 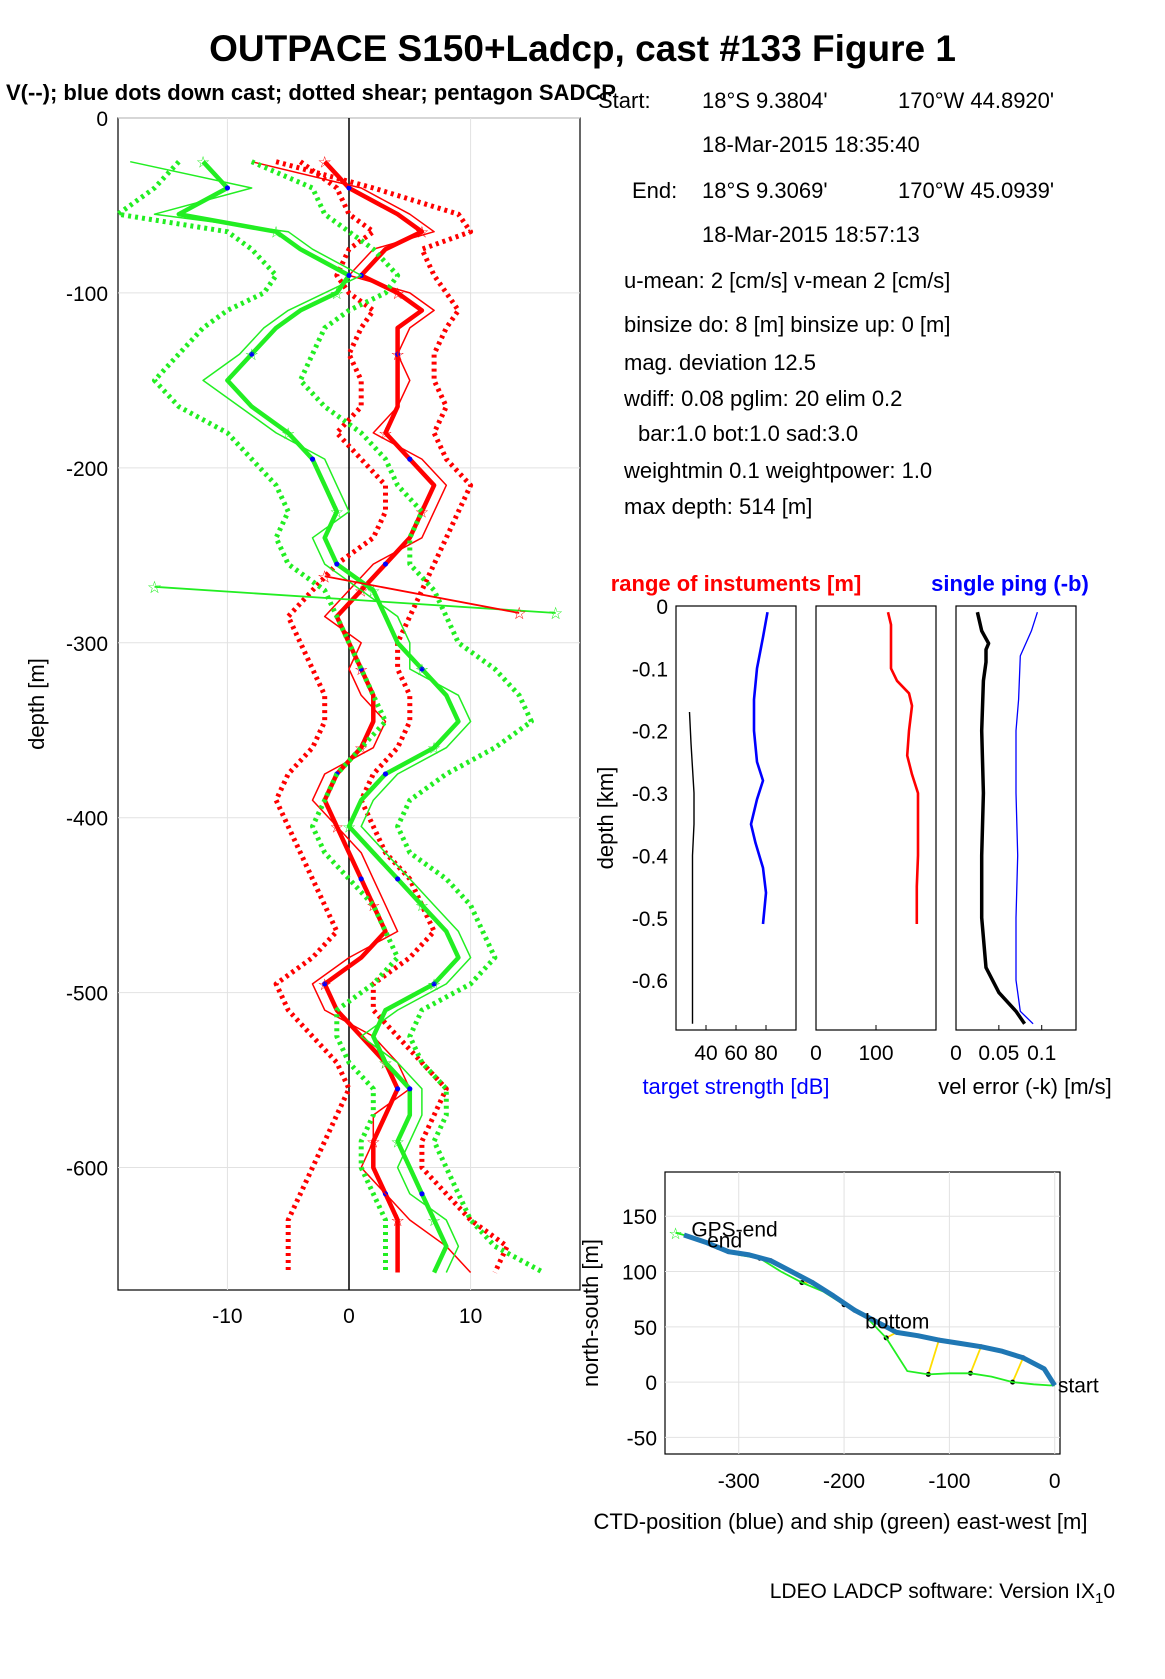 I want to click on vel-error-title: single ping (-b), so click(x=1010, y=583).